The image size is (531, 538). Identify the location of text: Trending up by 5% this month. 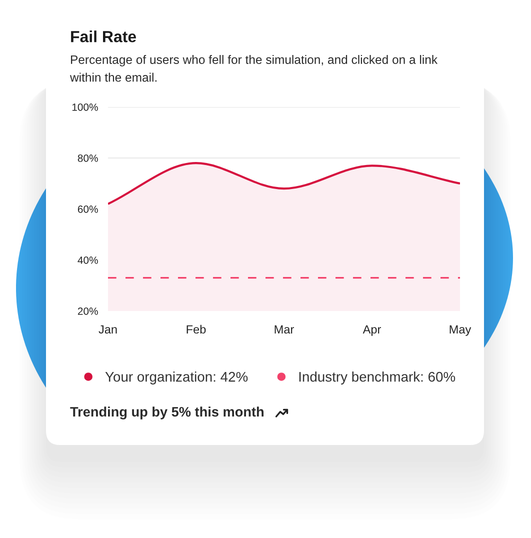
(167, 413).